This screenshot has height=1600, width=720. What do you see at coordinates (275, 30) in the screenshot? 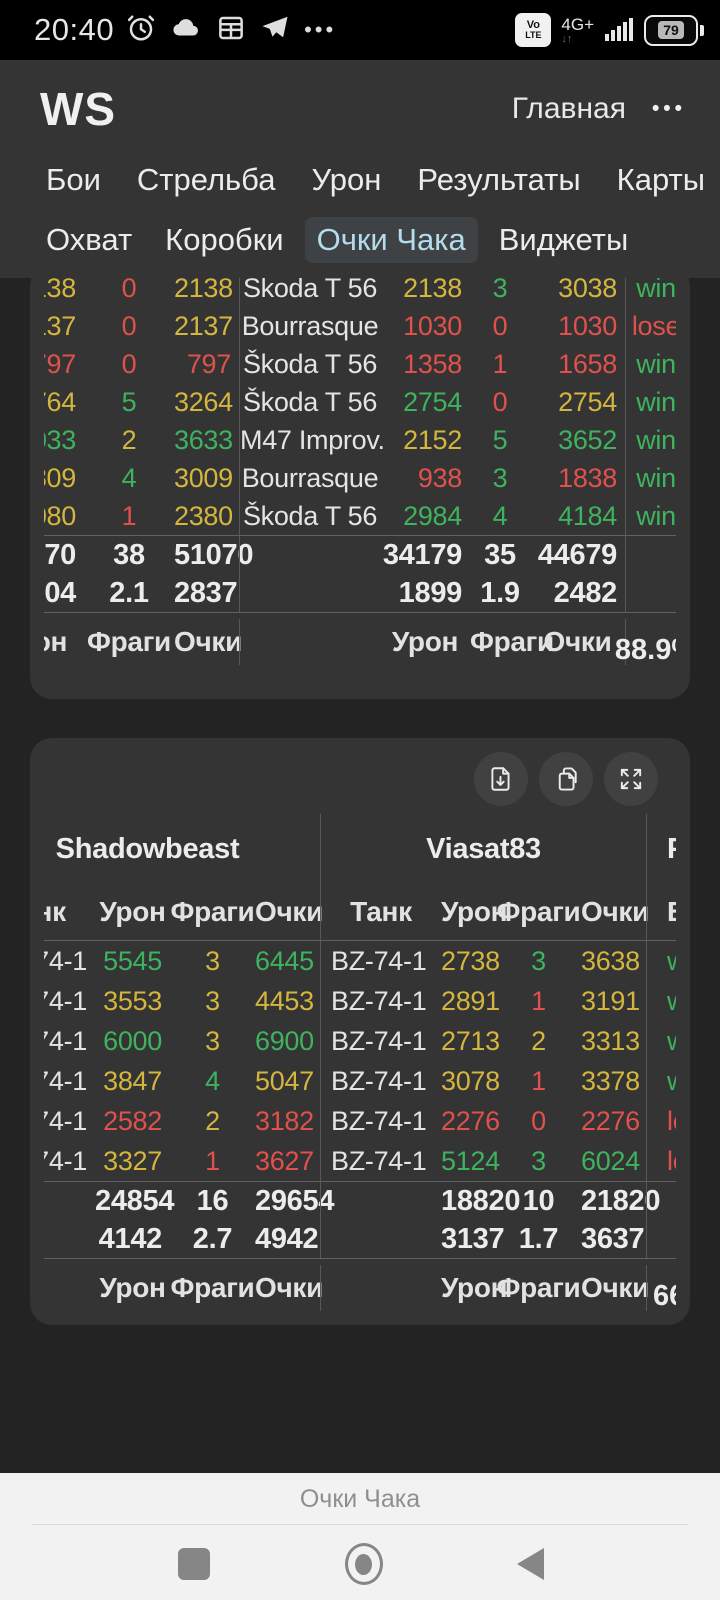
I see `telegram-icon` at bounding box center [275, 30].